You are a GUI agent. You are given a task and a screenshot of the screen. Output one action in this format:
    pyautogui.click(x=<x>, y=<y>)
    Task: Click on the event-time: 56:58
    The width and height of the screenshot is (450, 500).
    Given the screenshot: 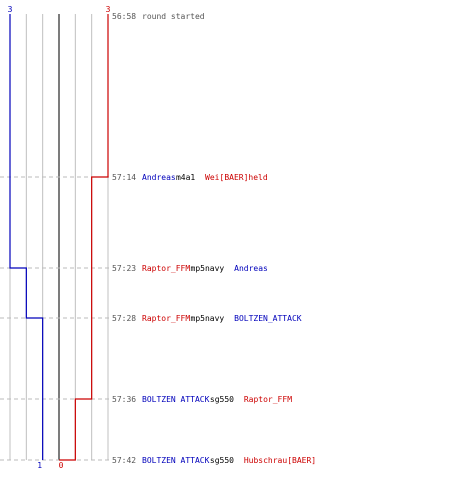 What is the action you would take?
    pyautogui.click(x=124, y=16)
    